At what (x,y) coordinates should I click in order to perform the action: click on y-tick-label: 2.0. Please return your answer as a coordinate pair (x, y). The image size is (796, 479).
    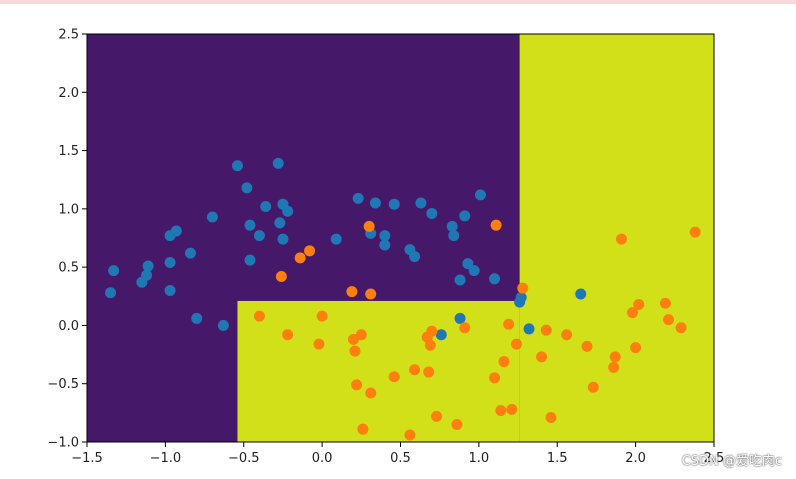
    Looking at the image, I should click on (68, 93).